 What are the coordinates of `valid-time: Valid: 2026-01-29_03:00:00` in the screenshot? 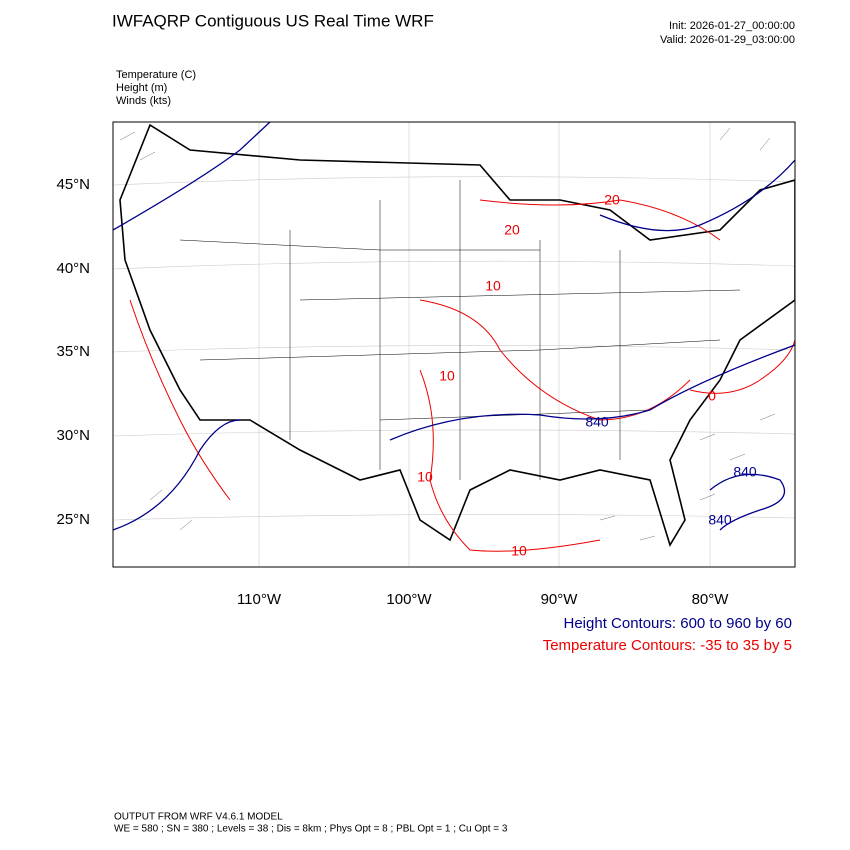 It's located at (727, 40).